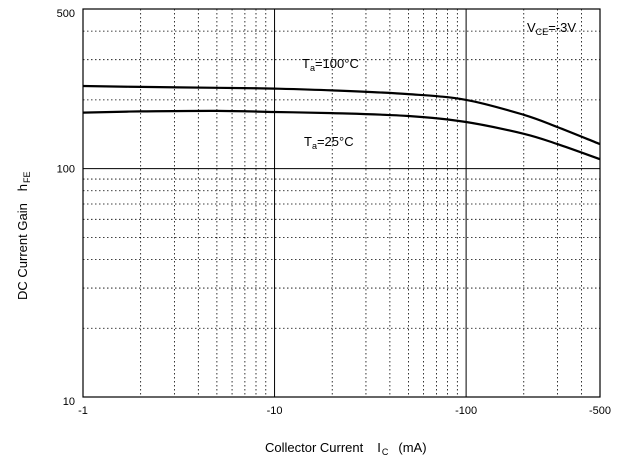 The image size is (632, 462). I want to click on y-tick-label: 500, so click(66, 14).